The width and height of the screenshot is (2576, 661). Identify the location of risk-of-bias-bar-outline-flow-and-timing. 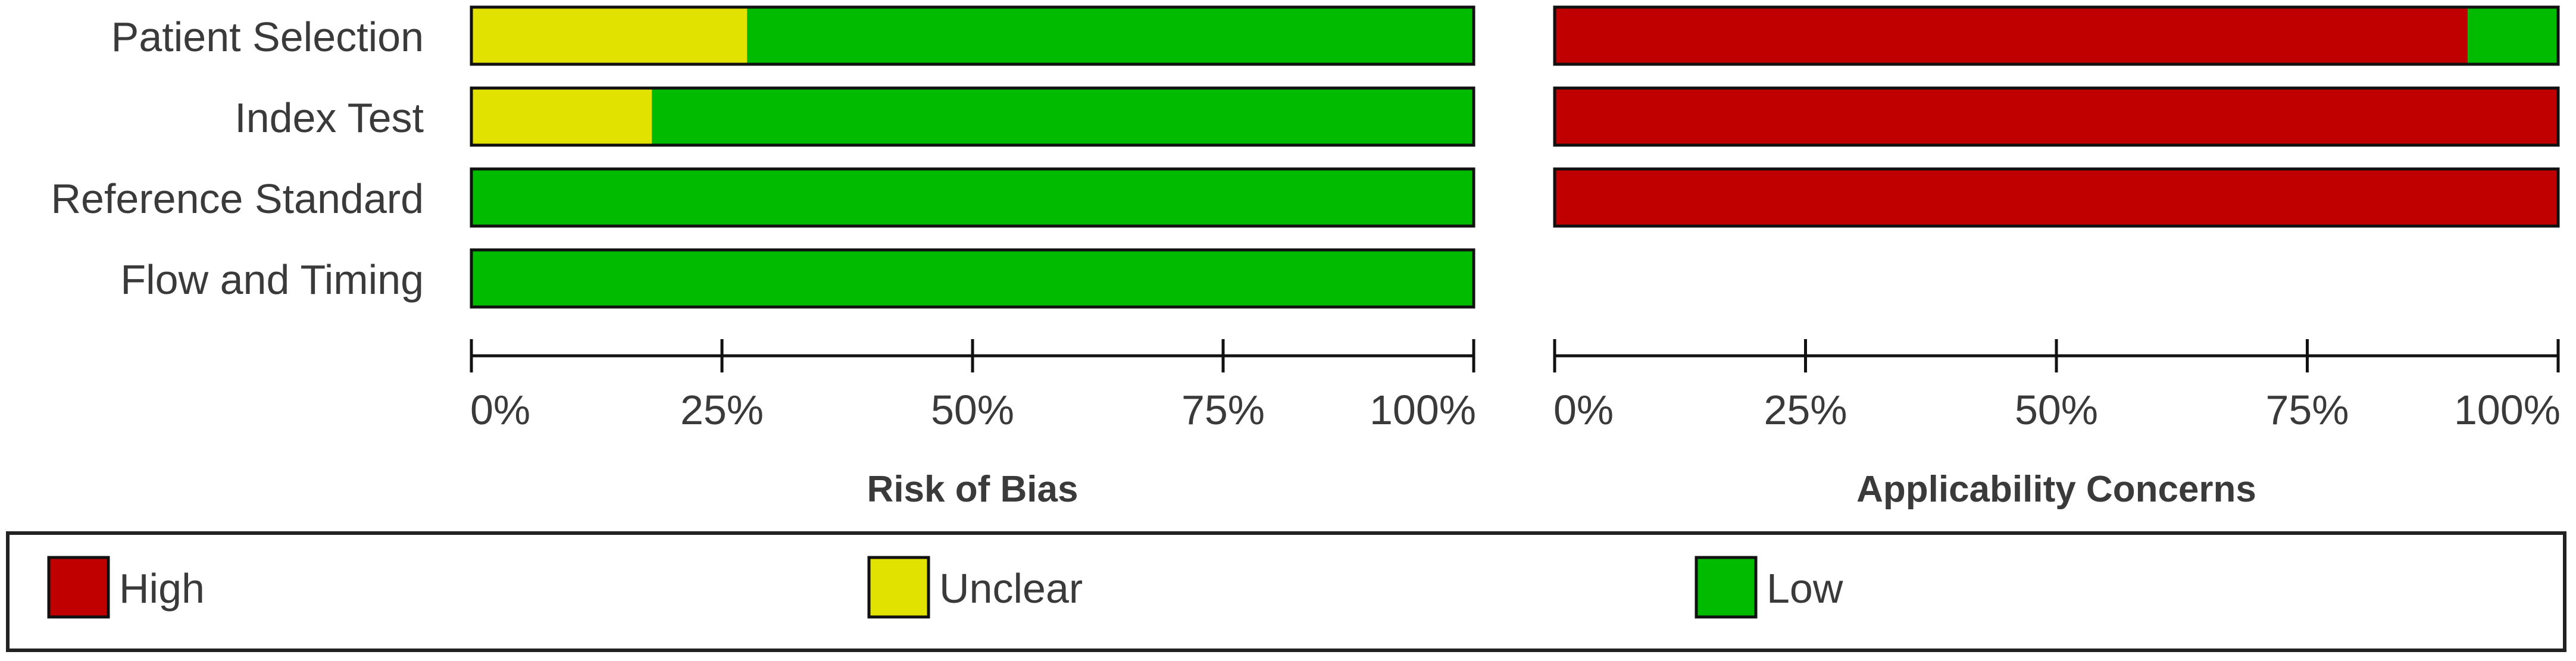
(972, 278).